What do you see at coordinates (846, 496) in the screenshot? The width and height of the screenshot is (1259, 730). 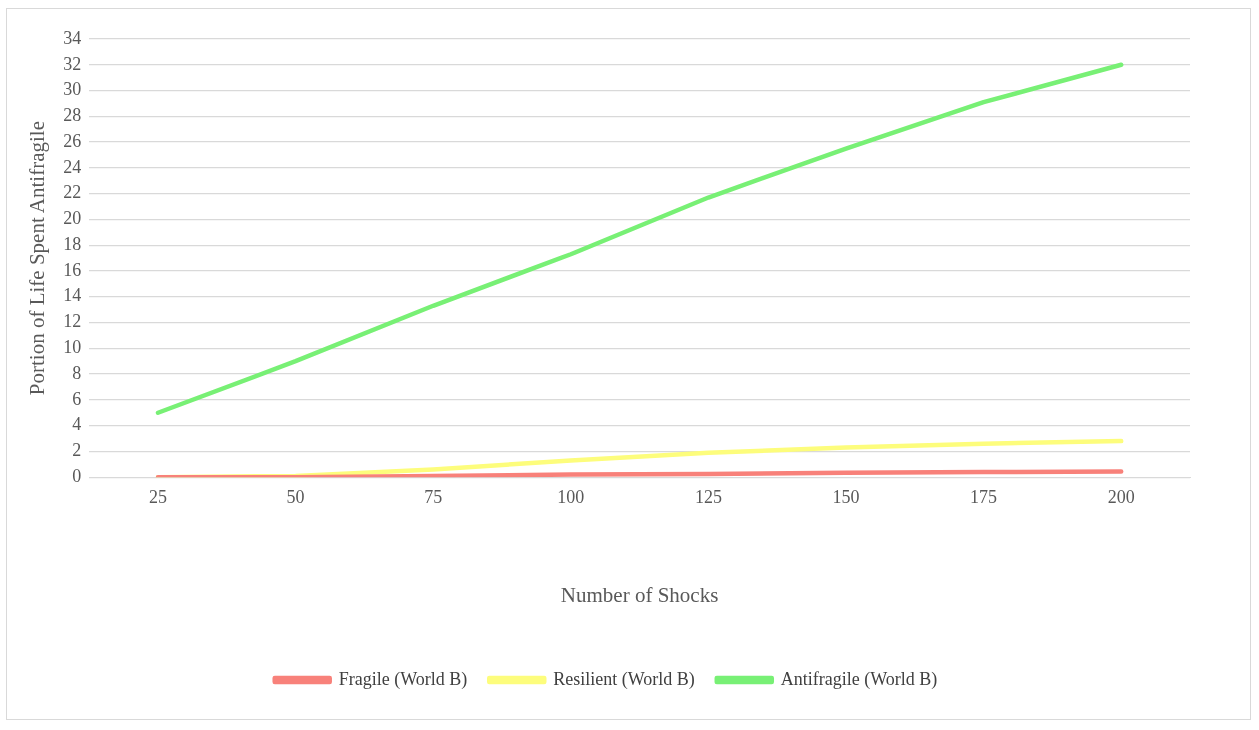 I see `x-tick-label: 150` at bounding box center [846, 496].